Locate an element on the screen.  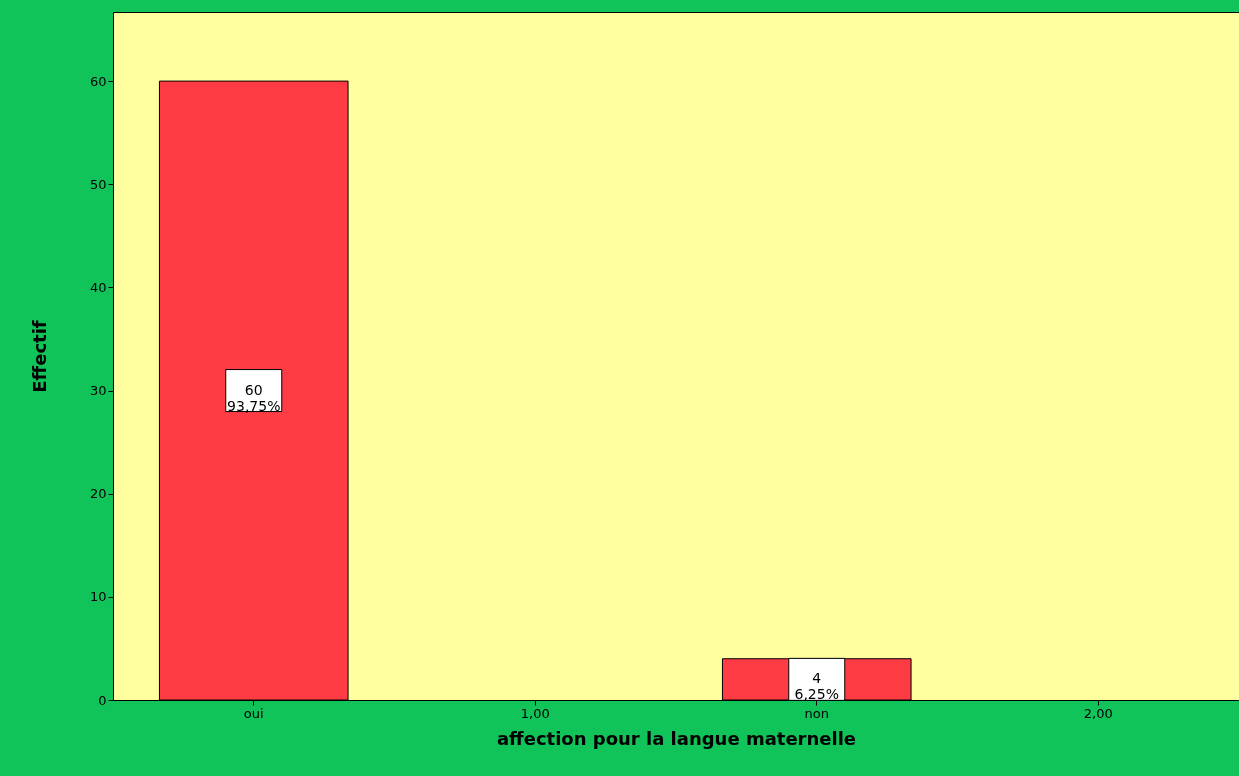
y-tick-label: 0 is located at coordinates (102, 700).